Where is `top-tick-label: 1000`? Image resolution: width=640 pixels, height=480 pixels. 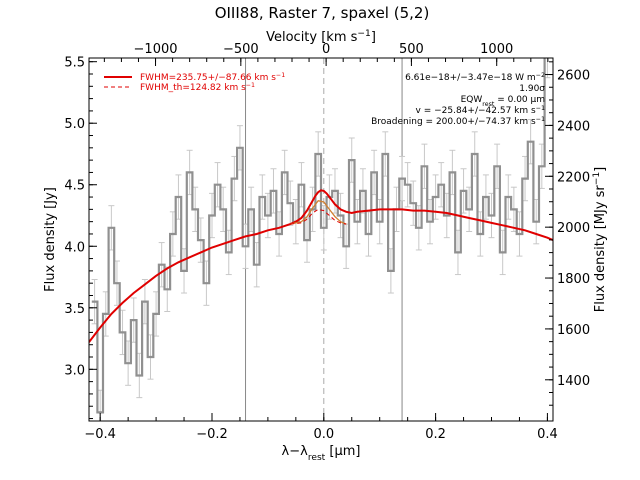 top-tick-label: 1000 is located at coordinates (496, 49).